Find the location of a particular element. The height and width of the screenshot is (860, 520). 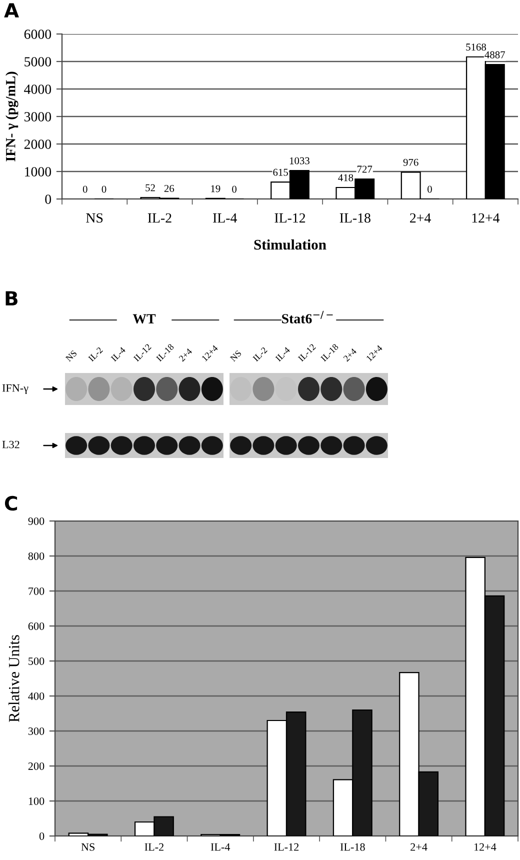

category-label: IFN-γ is located at coordinates (15, 389).